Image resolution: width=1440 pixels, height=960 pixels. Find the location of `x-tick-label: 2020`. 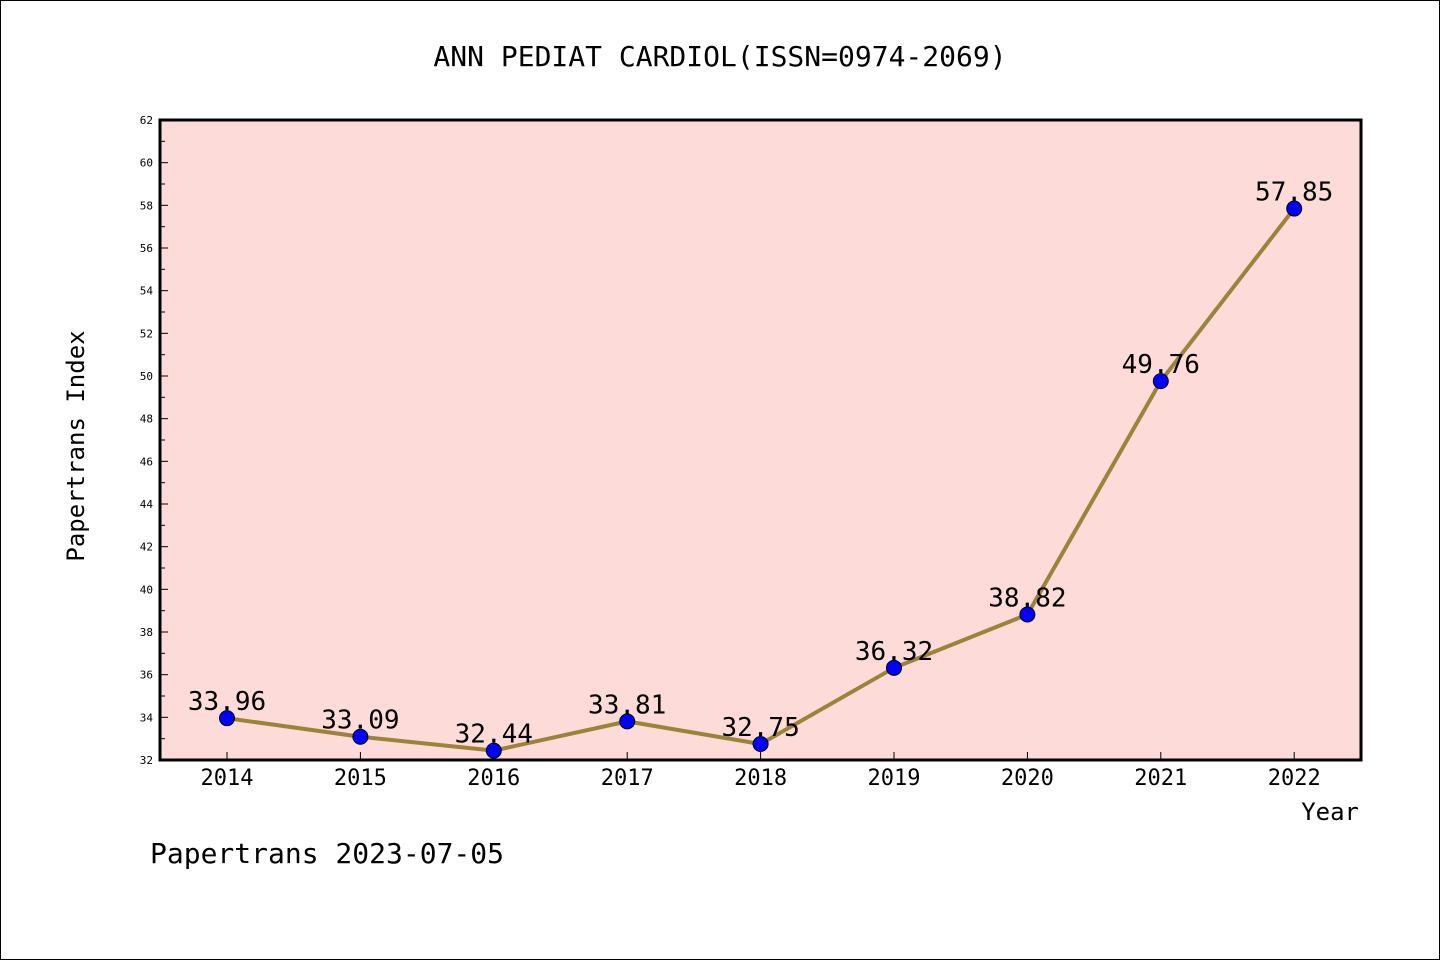

x-tick-label: 2020 is located at coordinates (1027, 778).